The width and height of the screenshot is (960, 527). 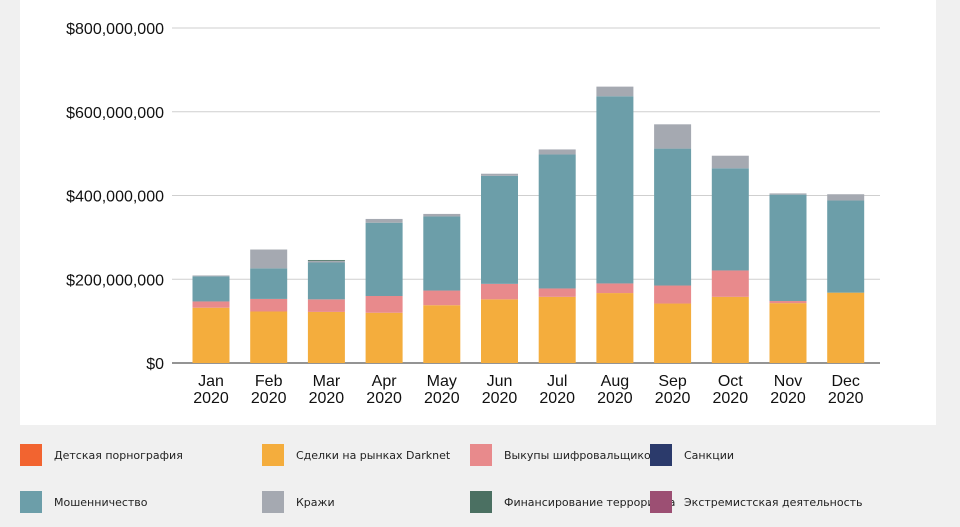 I want to click on legend-item: Мошенничество, so click(x=84, y=502).